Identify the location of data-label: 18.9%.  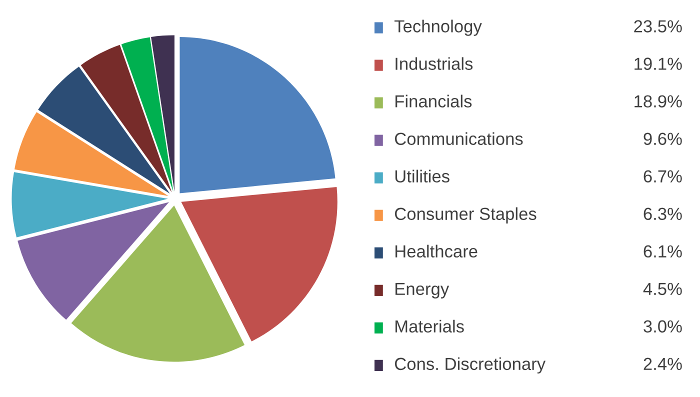
(658, 101).